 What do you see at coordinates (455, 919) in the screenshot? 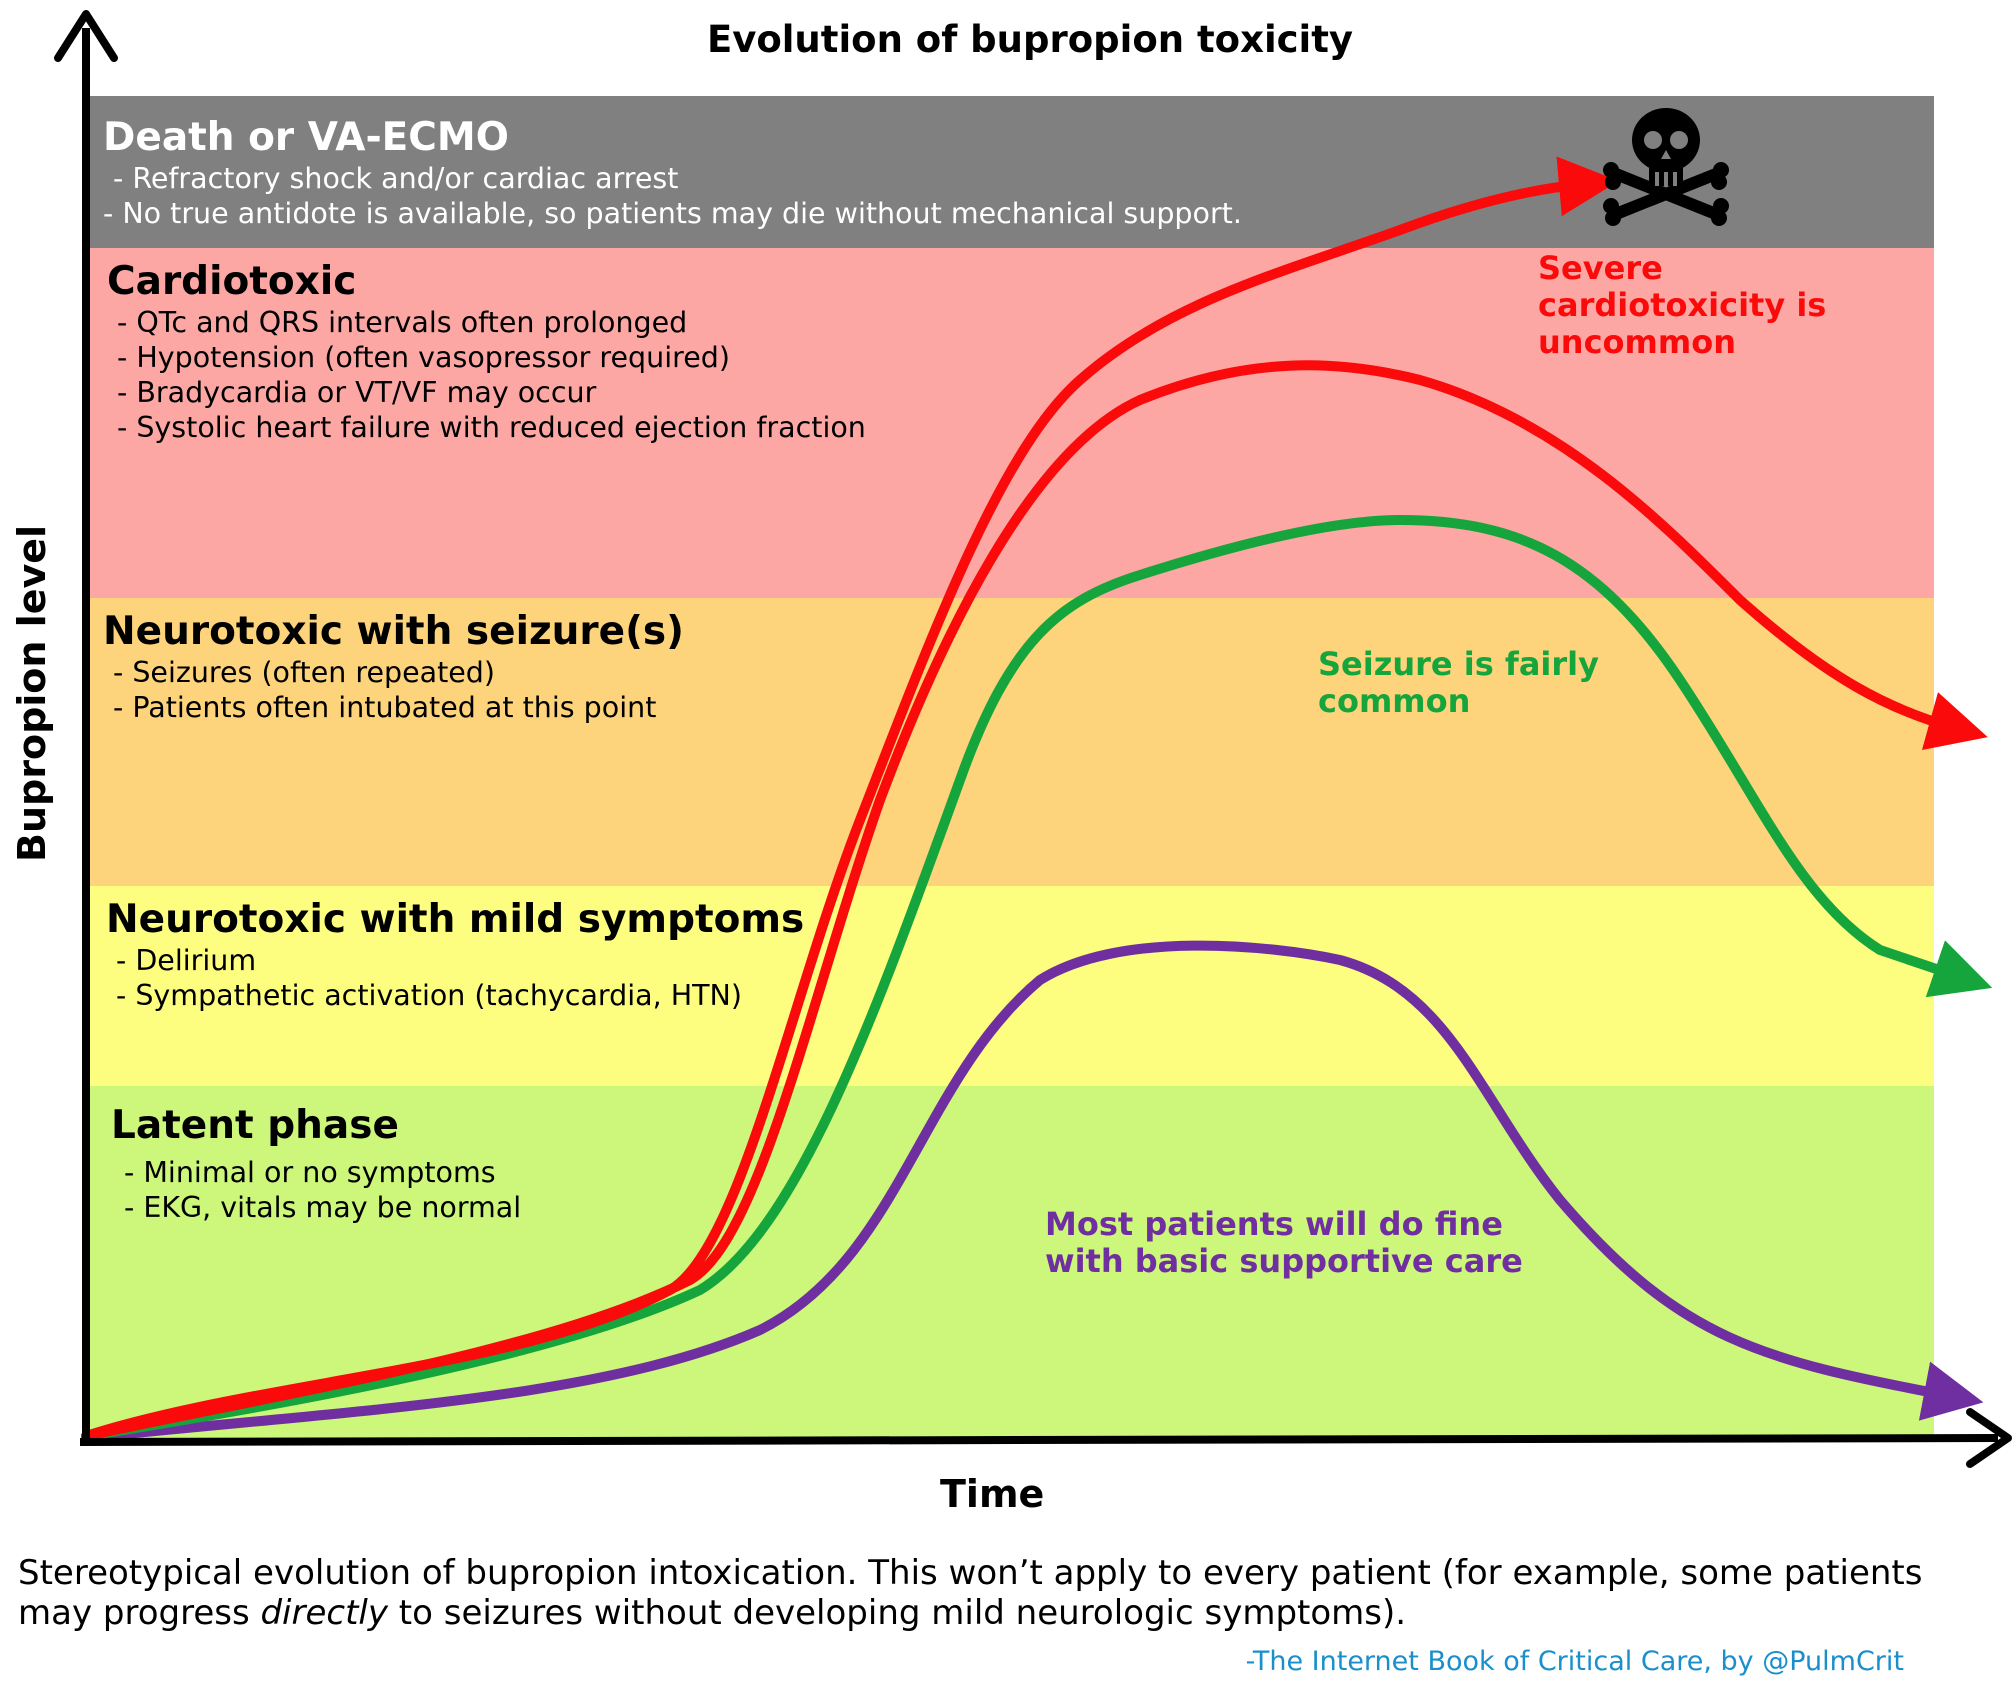
I see `zone-title: Neurotoxic with mild symptoms` at bounding box center [455, 919].